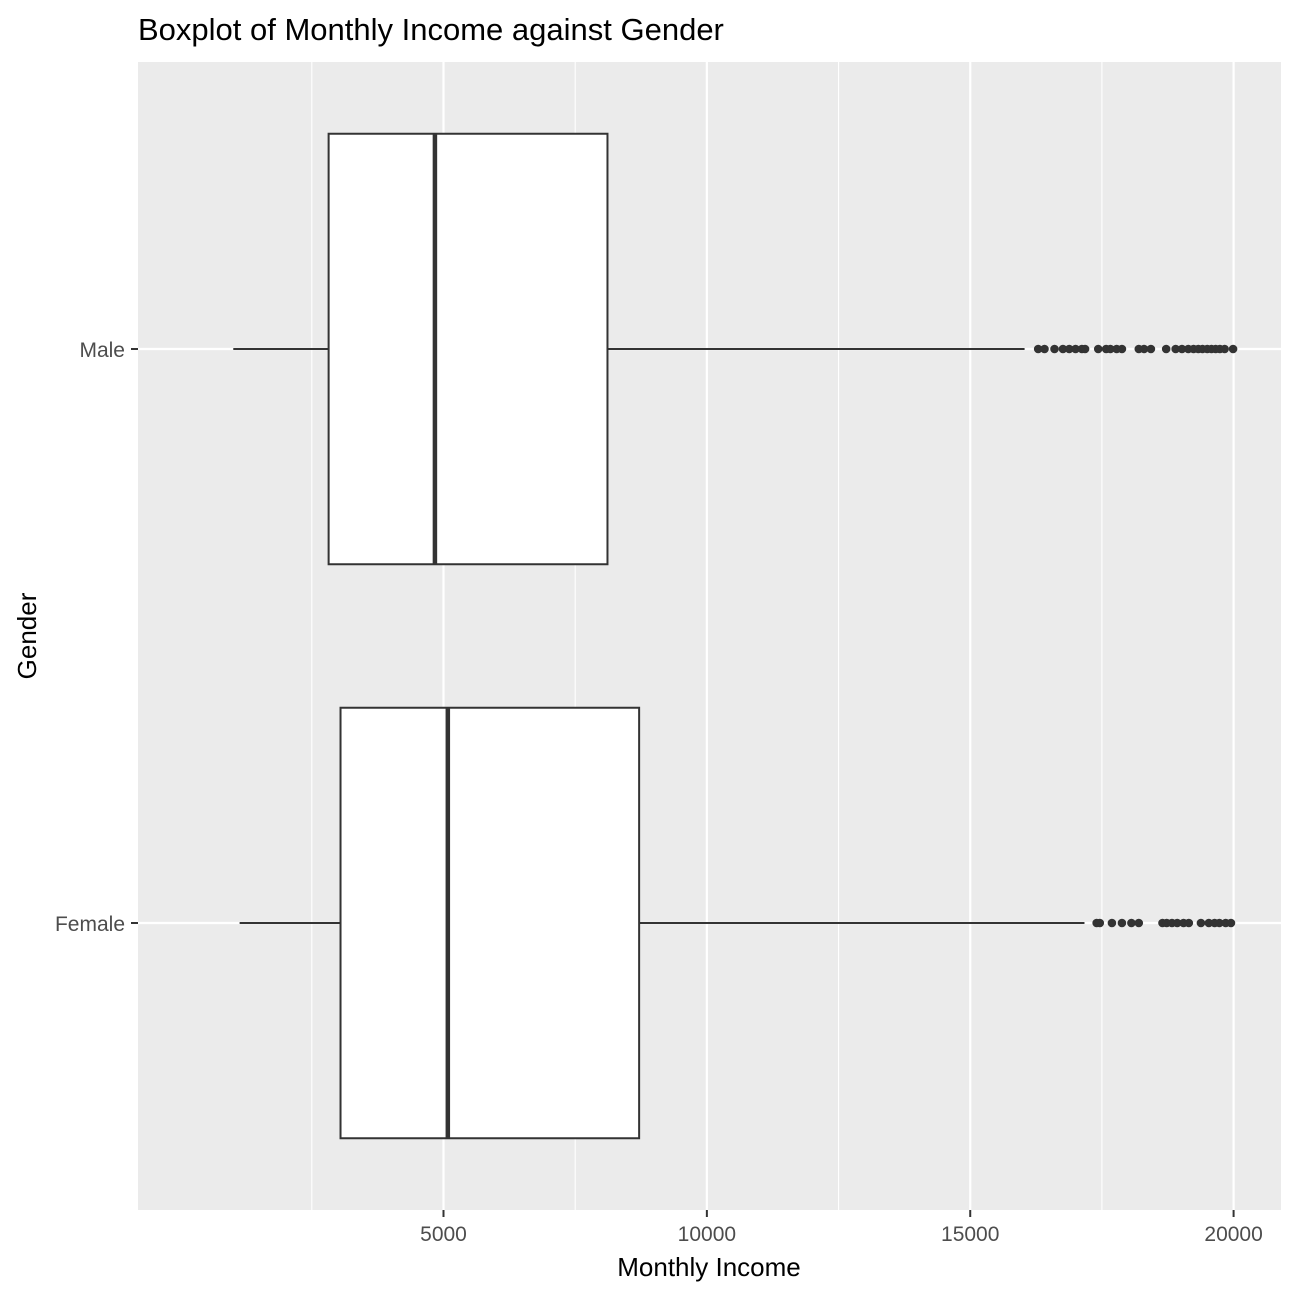 The width and height of the screenshot is (1296, 1296). What do you see at coordinates (90, 924) in the screenshot?
I see `y-tick-label: Female` at bounding box center [90, 924].